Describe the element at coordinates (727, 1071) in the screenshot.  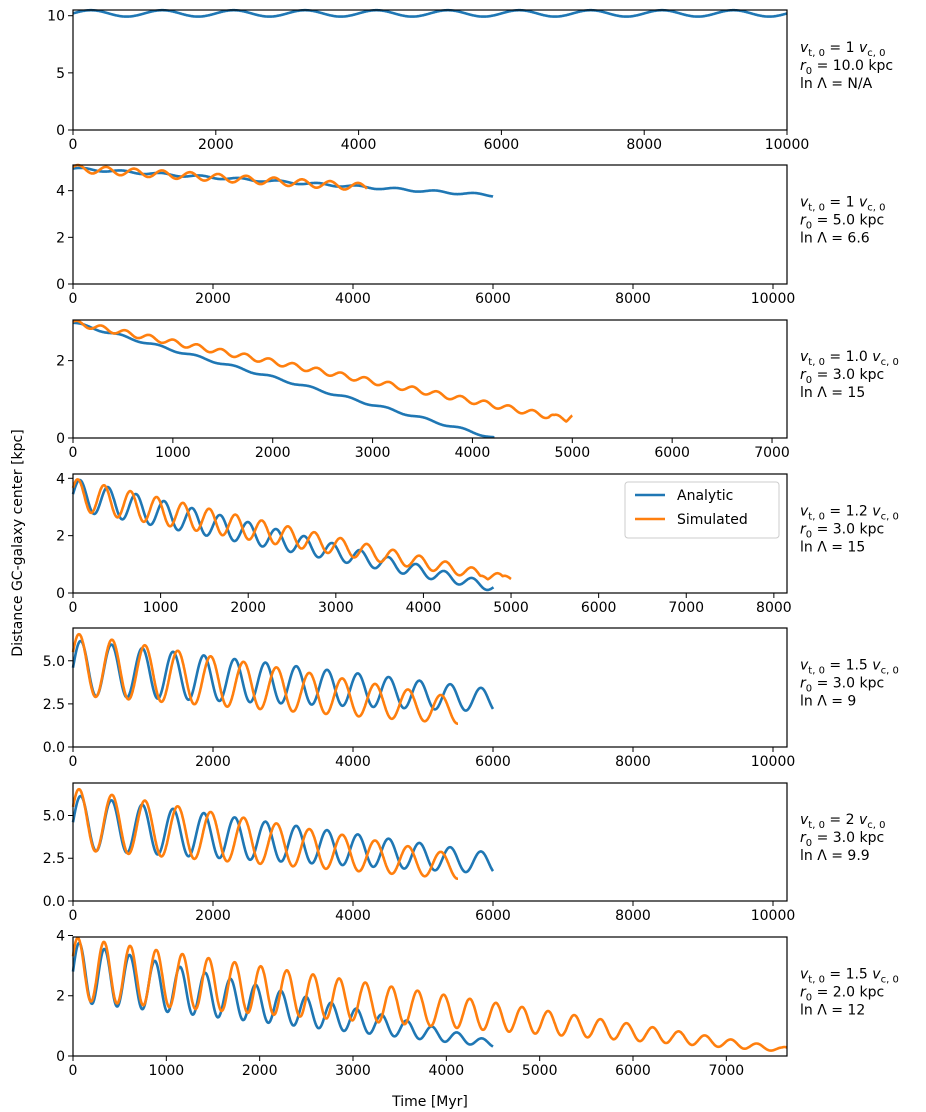
I see `x-tick-label: 7000` at that location.